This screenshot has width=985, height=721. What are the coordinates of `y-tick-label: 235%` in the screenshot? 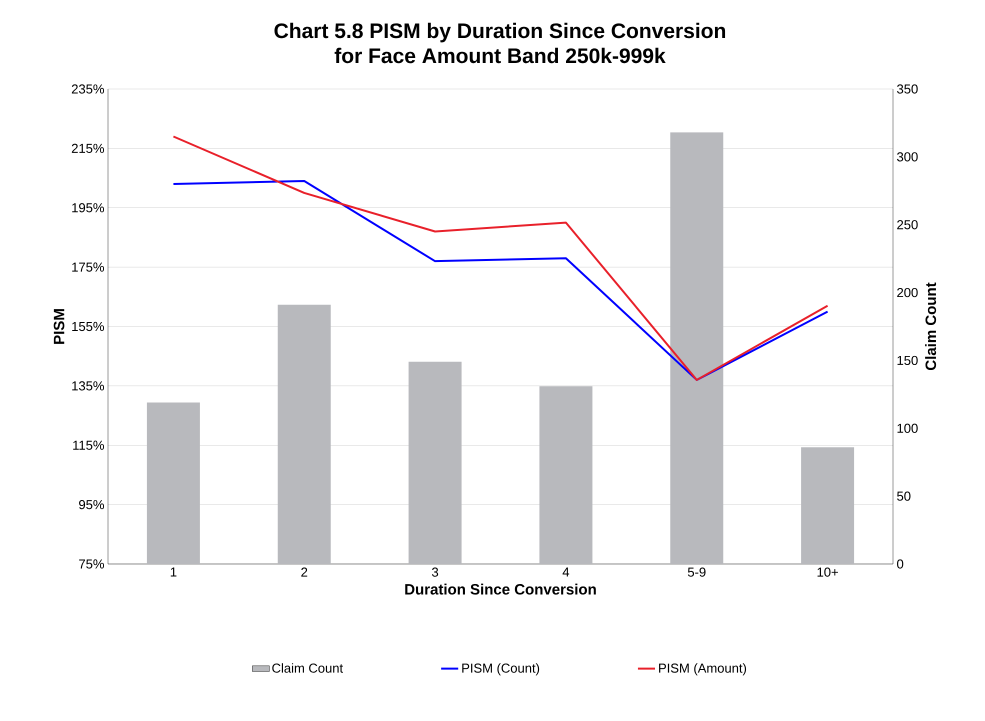 It's located at (88, 89).